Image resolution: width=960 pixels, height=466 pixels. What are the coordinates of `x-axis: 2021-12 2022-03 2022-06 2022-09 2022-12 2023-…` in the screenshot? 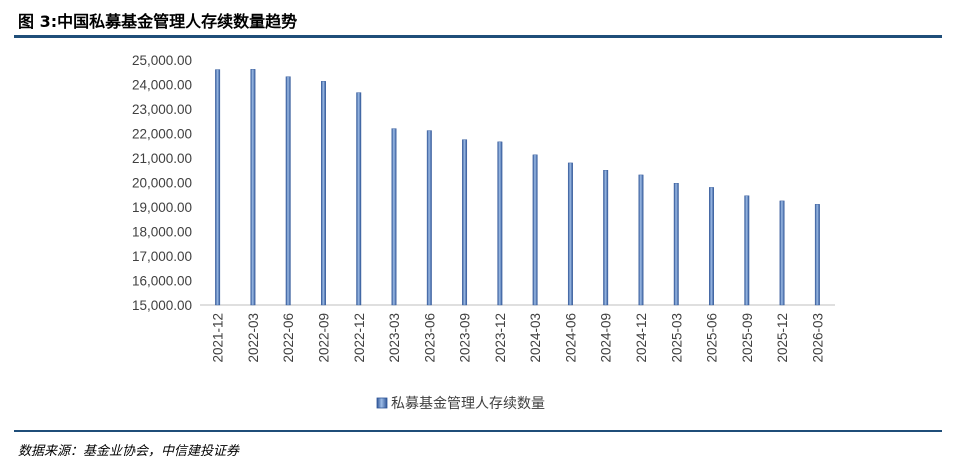 It's located at (517, 333).